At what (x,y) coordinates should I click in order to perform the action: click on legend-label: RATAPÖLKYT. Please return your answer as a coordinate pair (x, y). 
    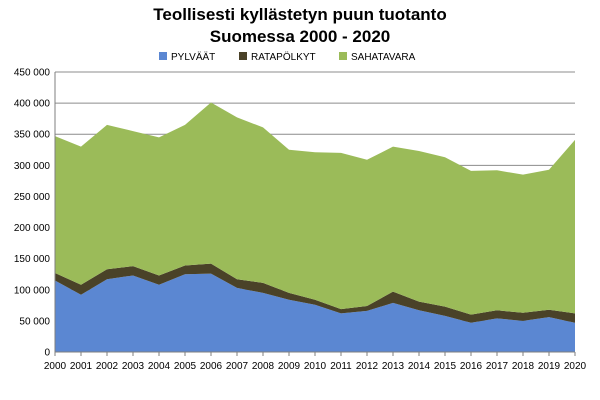
    Looking at the image, I should click on (283, 57).